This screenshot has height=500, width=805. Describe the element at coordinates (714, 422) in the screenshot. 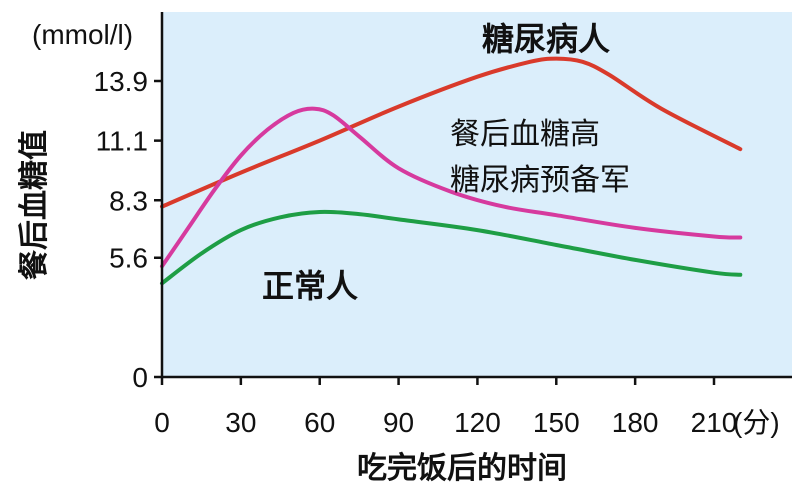

I see `x-tick-label: 210` at that location.